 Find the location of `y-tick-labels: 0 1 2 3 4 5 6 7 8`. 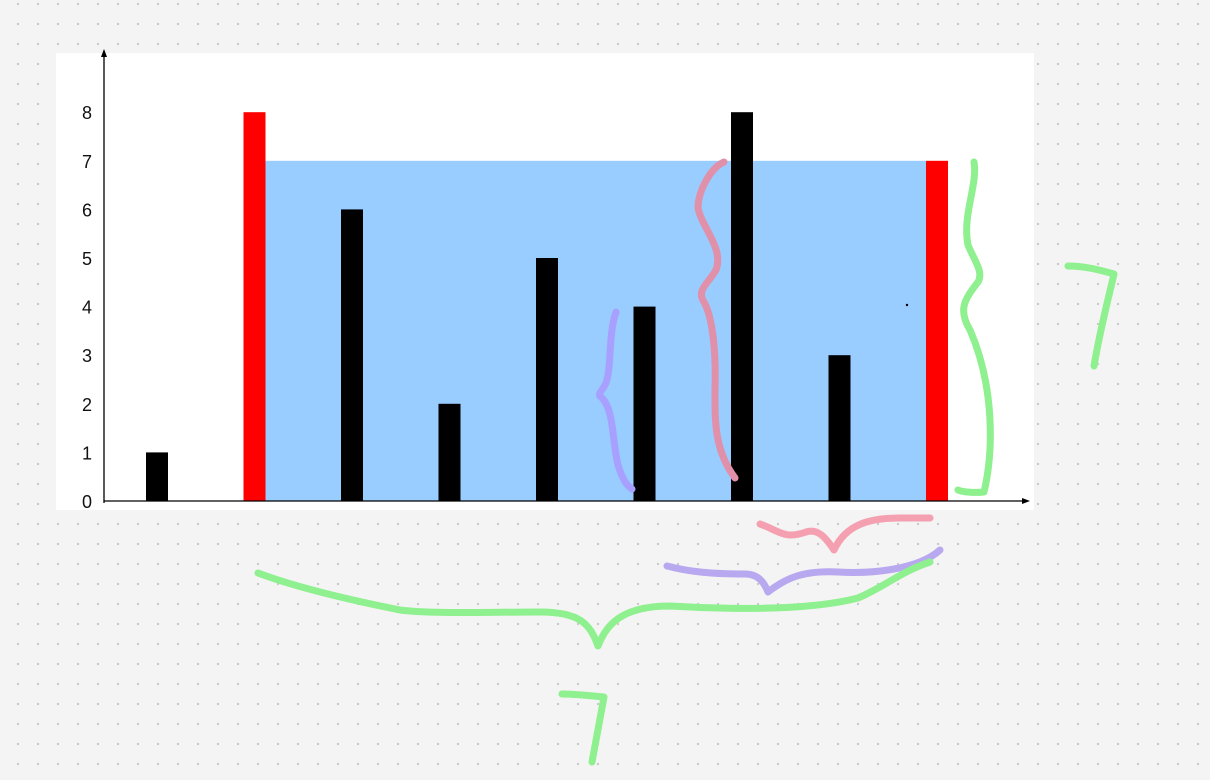

y-tick-labels: 0 1 2 3 4 5 6 7 8 is located at coordinates (87, 307).